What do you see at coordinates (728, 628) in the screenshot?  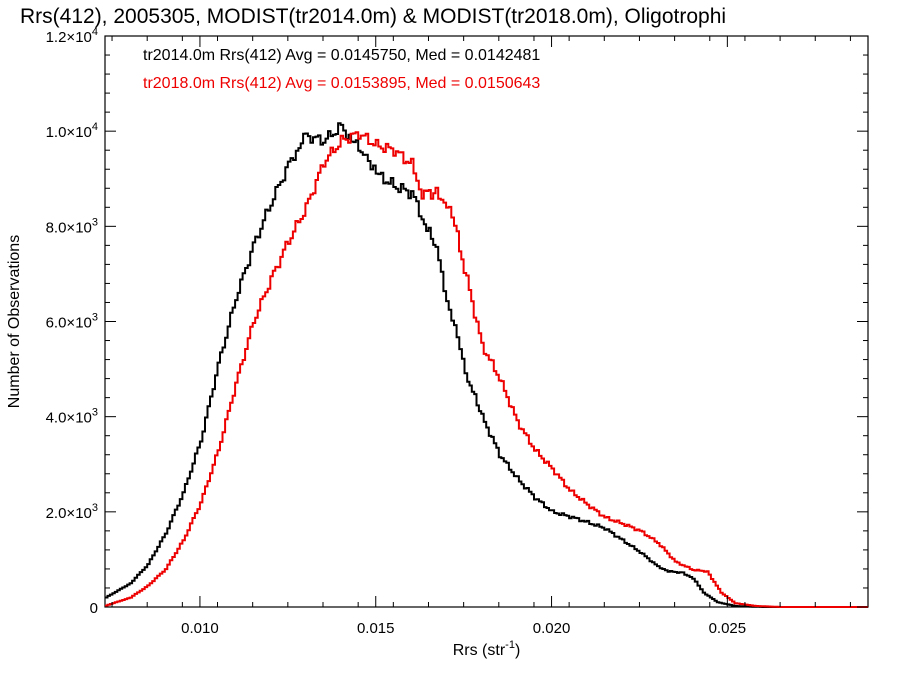 I see `x-tick-label: 0.025` at bounding box center [728, 628].